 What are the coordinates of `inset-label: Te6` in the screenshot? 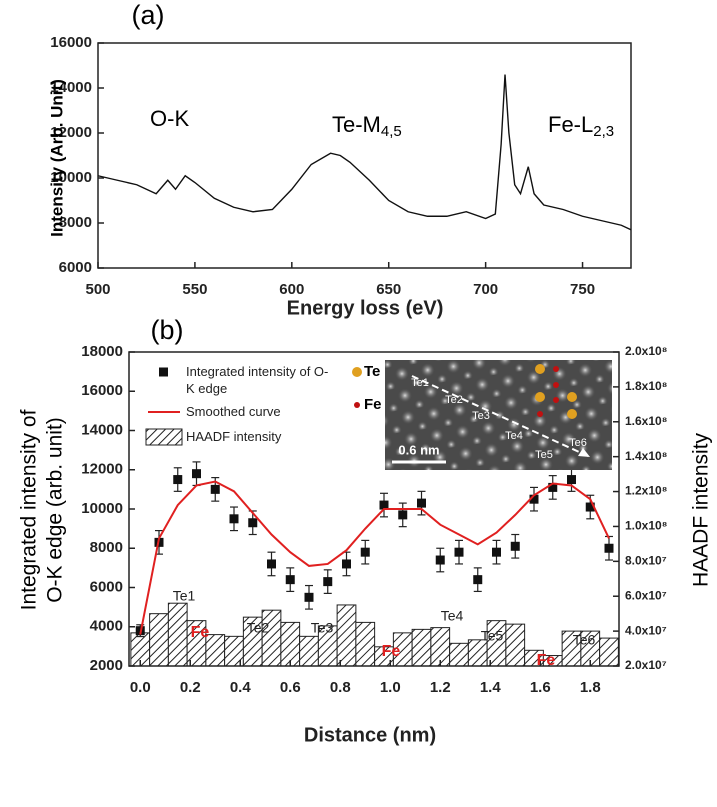 It's located at (578, 443).